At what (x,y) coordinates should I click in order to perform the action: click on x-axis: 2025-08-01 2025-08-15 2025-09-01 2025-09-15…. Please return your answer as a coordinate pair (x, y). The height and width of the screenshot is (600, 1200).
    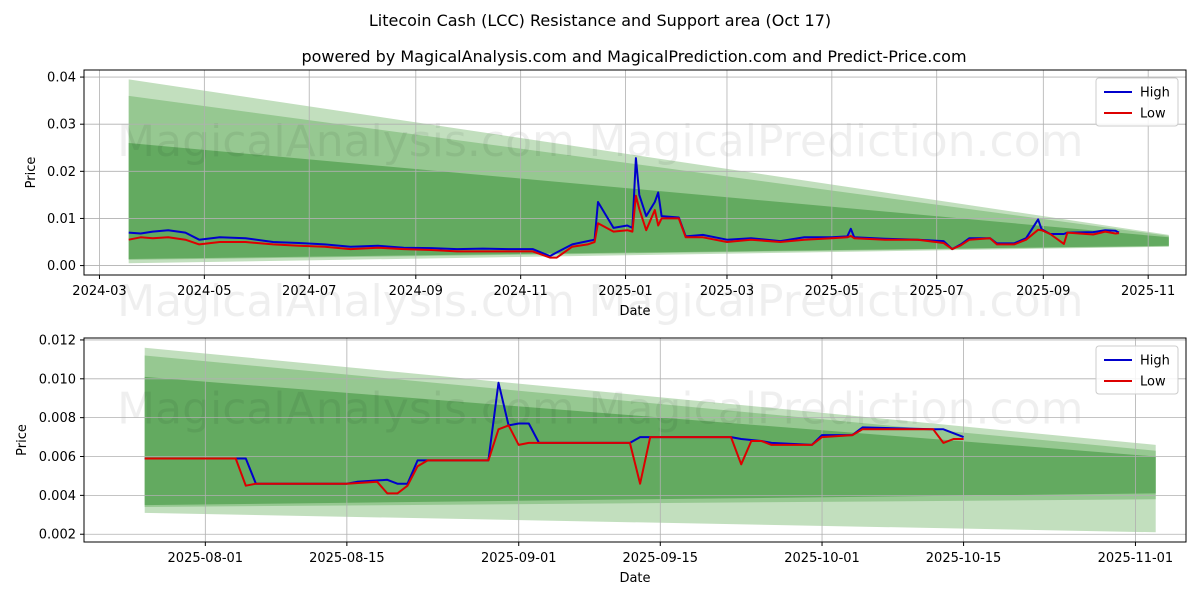
    Looking at the image, I should click on (671, 564).